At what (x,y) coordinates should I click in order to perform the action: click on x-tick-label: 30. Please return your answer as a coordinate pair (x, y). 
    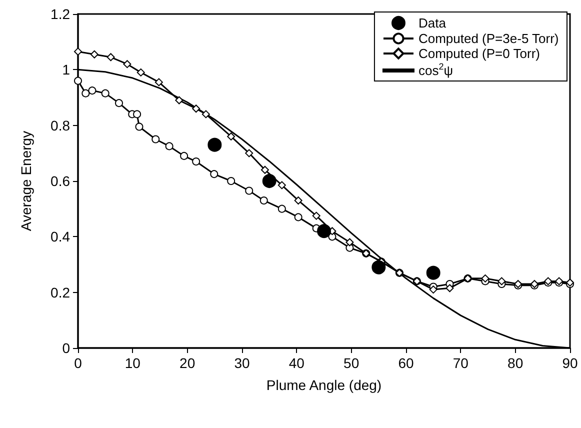
    Looking at the image, I should click on (242, 363).